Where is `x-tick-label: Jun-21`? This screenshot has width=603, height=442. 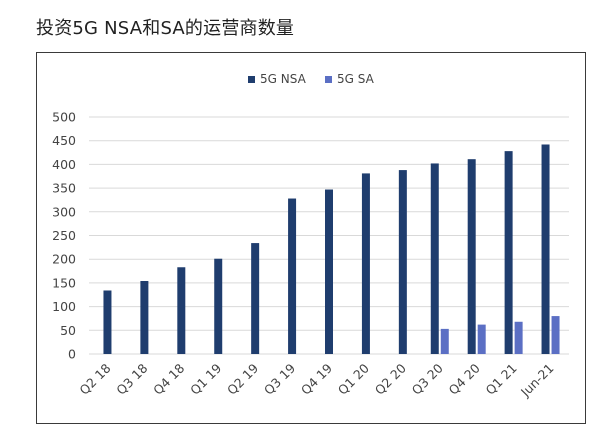
x-tick-label: Jun-21 is located at coordinates (537, 381).